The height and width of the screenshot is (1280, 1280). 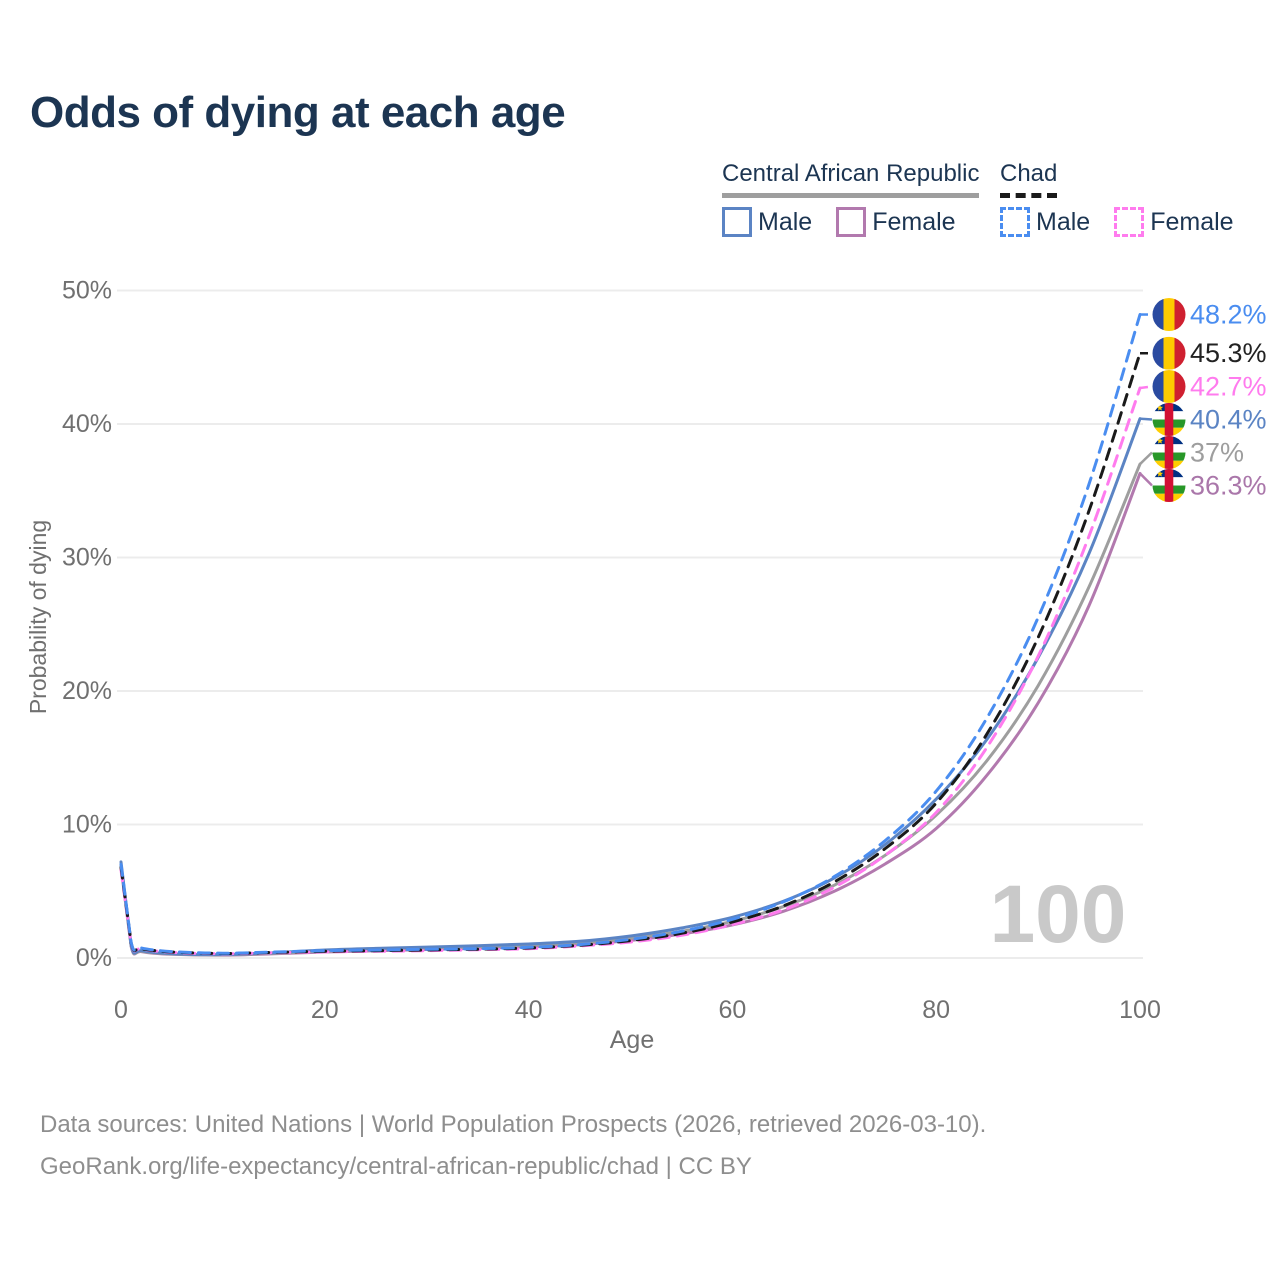 I want to click on y-tick-label: 40%, so click(x=87, y=424).